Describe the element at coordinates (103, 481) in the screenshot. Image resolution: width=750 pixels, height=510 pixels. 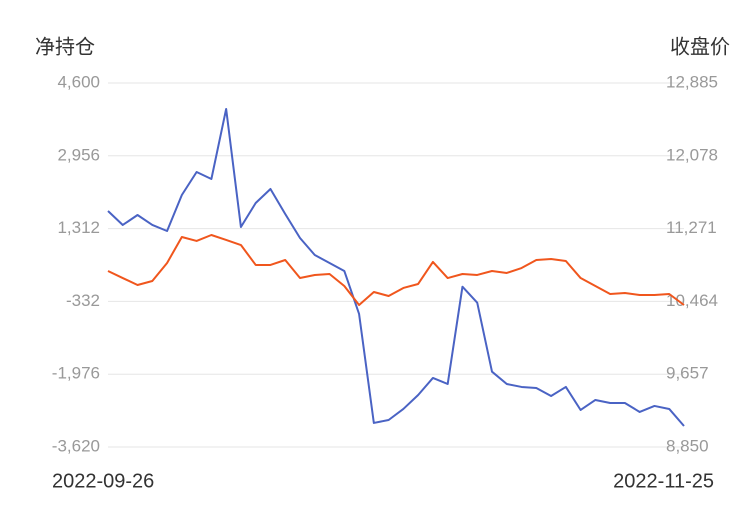
I see `x-tick-label: 2022-09-26` at that location.